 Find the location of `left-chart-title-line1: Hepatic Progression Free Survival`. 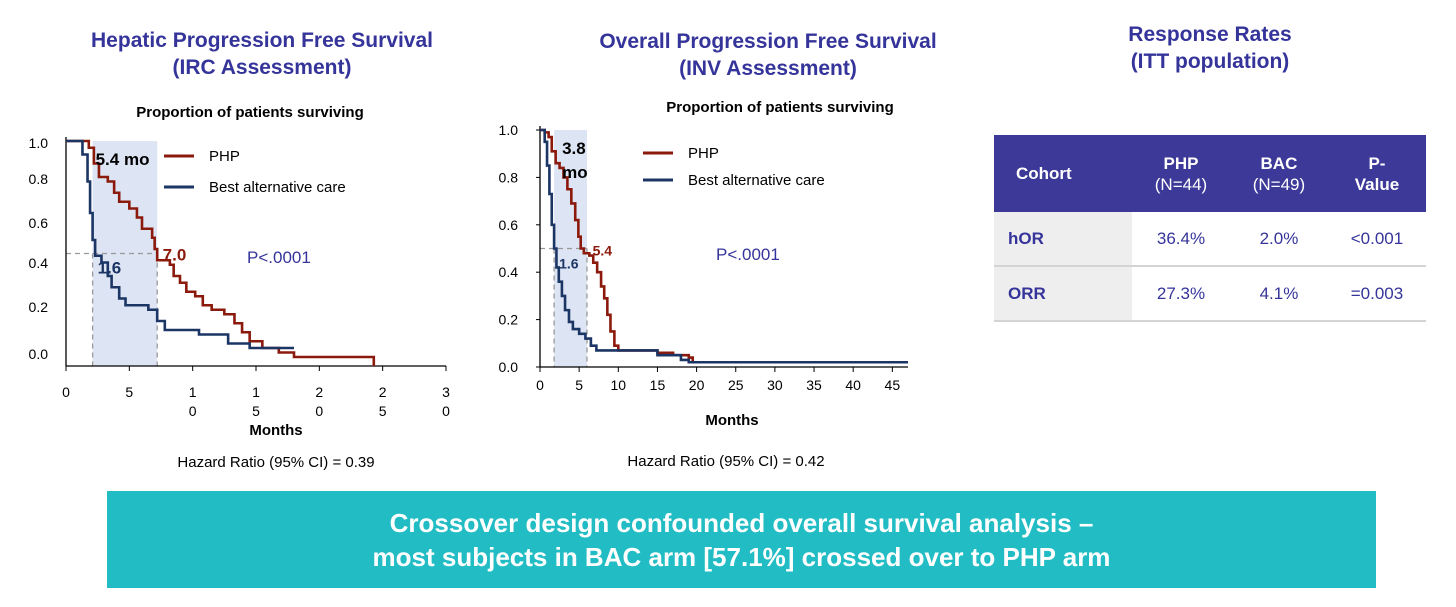

left-chart-title-line1: Hepatic Progression Free Survival is located at coordinates (262, 40).